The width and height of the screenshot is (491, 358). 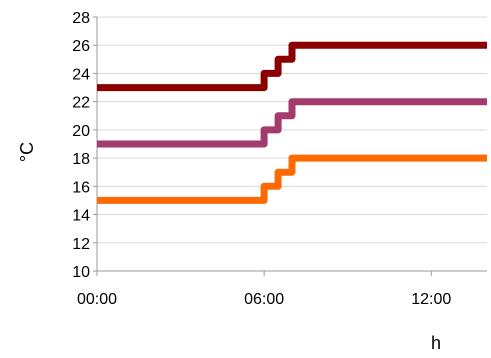 I want to click on x-tick-labels: 00:00 06:00 12:00, so click(x=264, y=289).